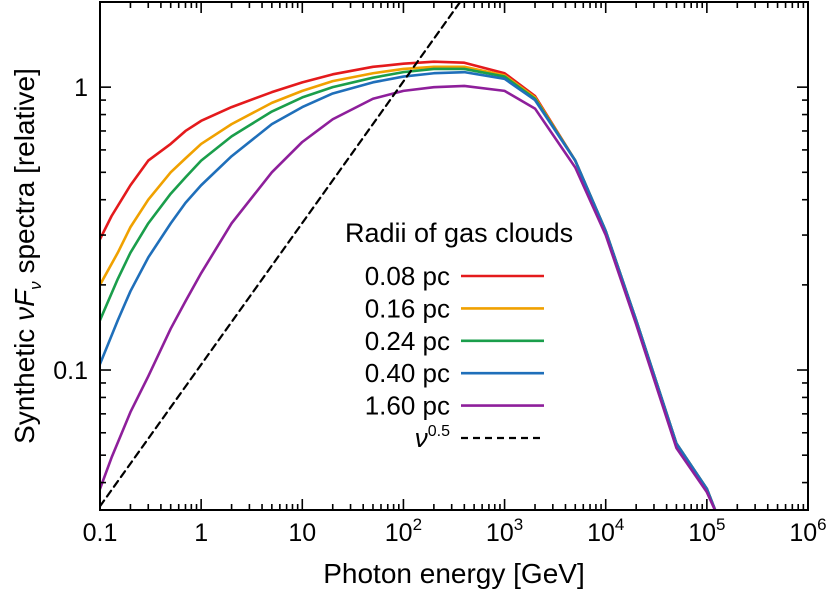 This screenshot has width=830, height=596. What do you see at coordinates (100, 533) in the screenshot?
I see `x-tick-label: 0.1` at bounding box center [100, 533].